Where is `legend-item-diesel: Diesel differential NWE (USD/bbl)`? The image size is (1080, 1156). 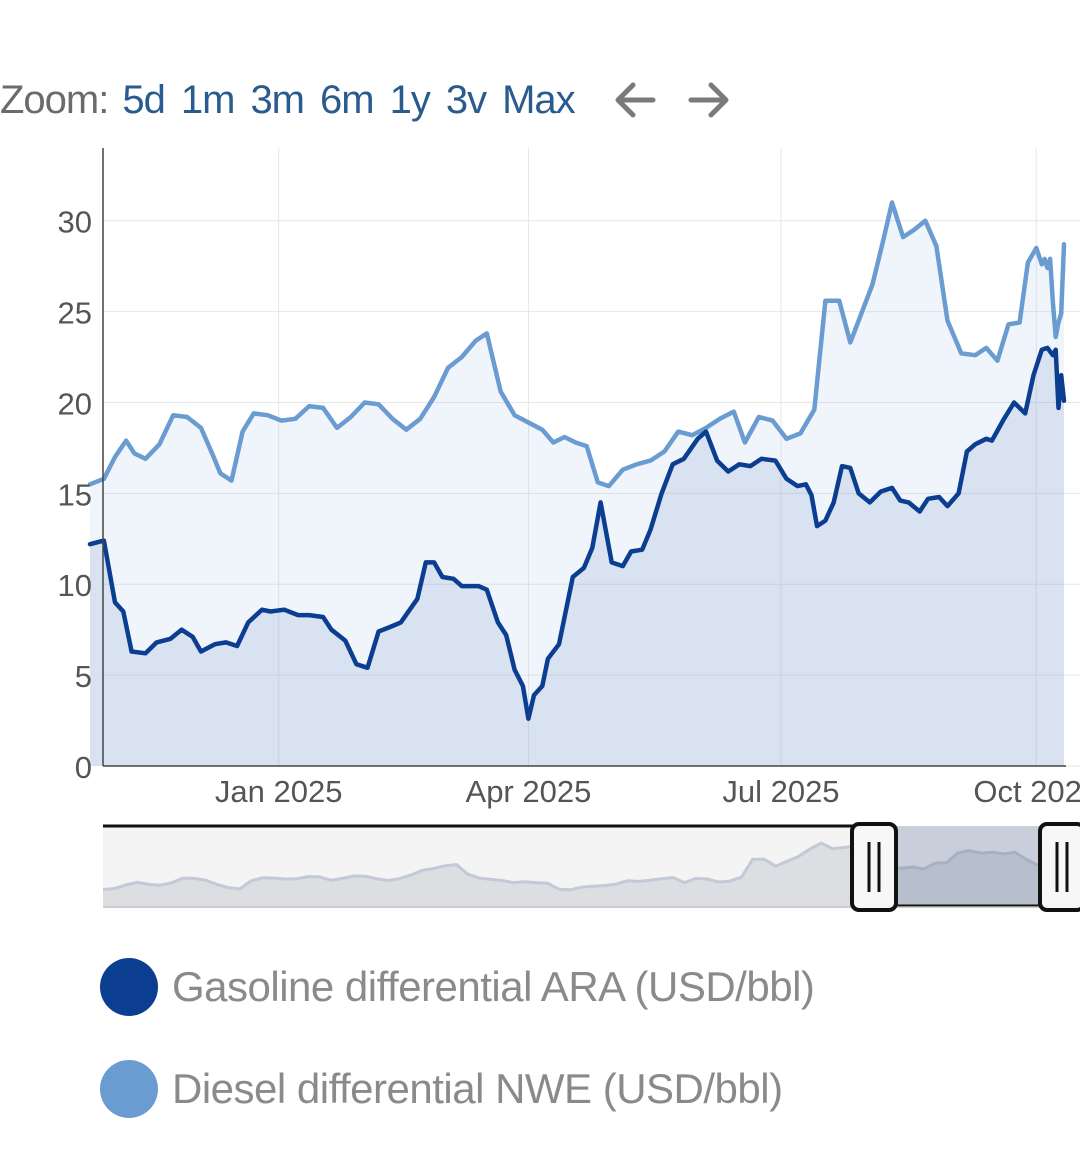 legend-item-diesel: Diesel differential NWE (USD/bbl) is located at coordinates (457, 1089).